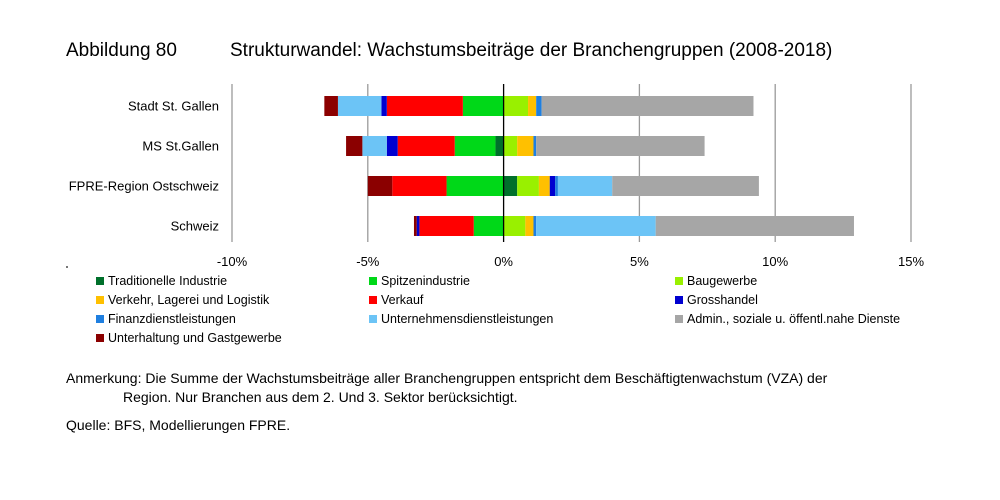 This screenshot has width=1000, height=500. I want to click on legend-label-7: Unternehmensdienstleistungen, so click(467, 319).